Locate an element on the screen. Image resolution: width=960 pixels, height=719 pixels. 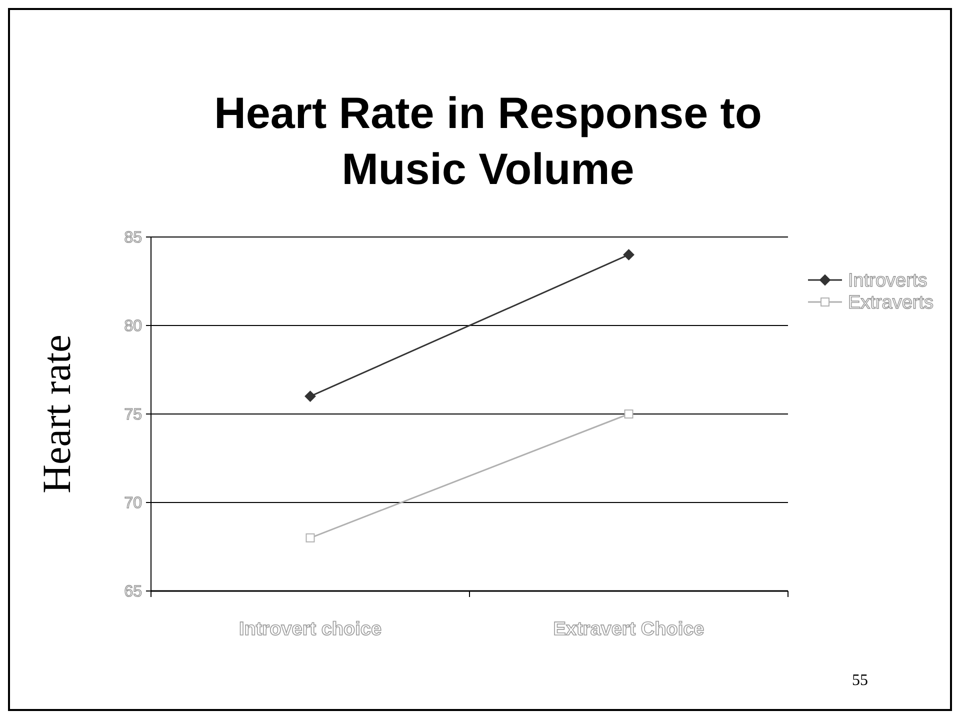
y-tick-label: 75 is located at coordinates (133, 415).